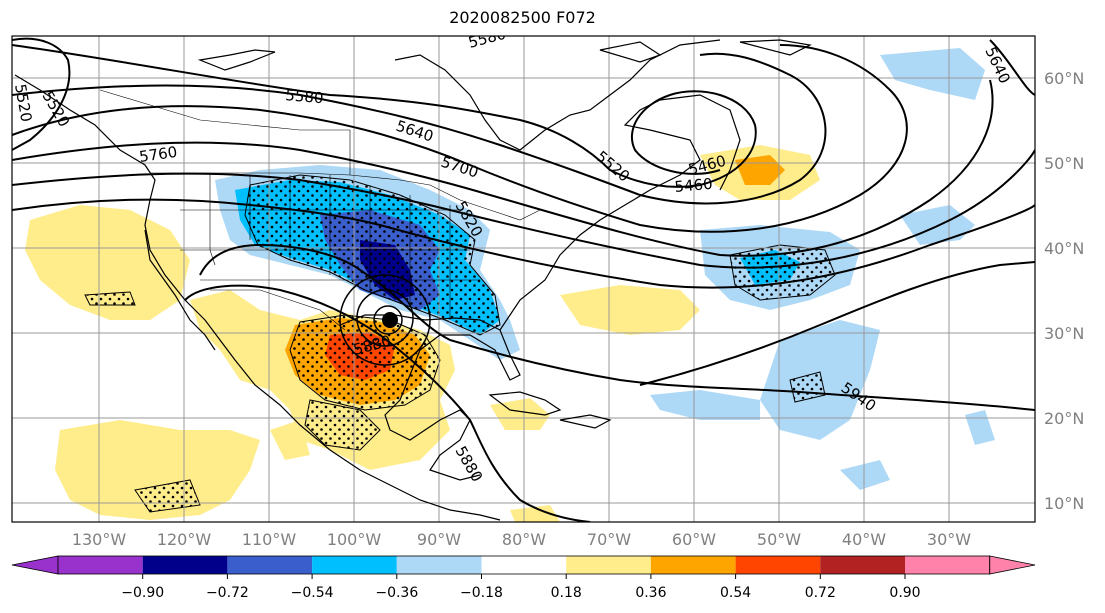 The height and width of the screenshot is (613, 1105). I want to click on contour-label: 5460, so click(694, 185).